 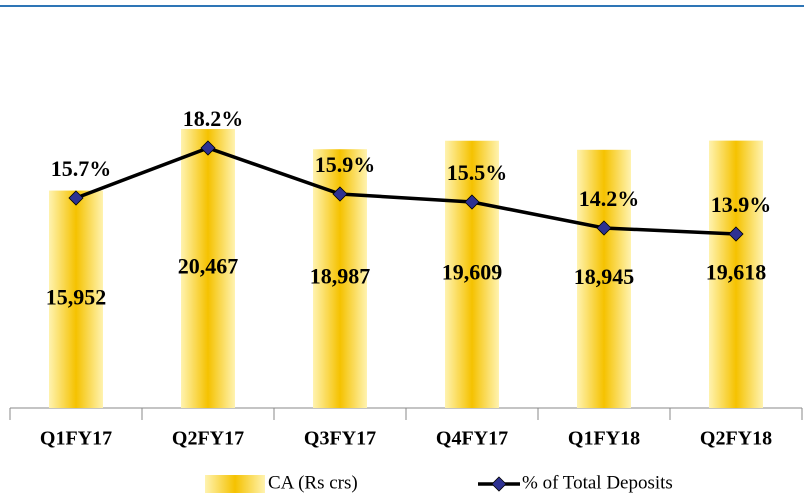 I want to click on bar-value-label: 18,987, so click(x=340, y=276).